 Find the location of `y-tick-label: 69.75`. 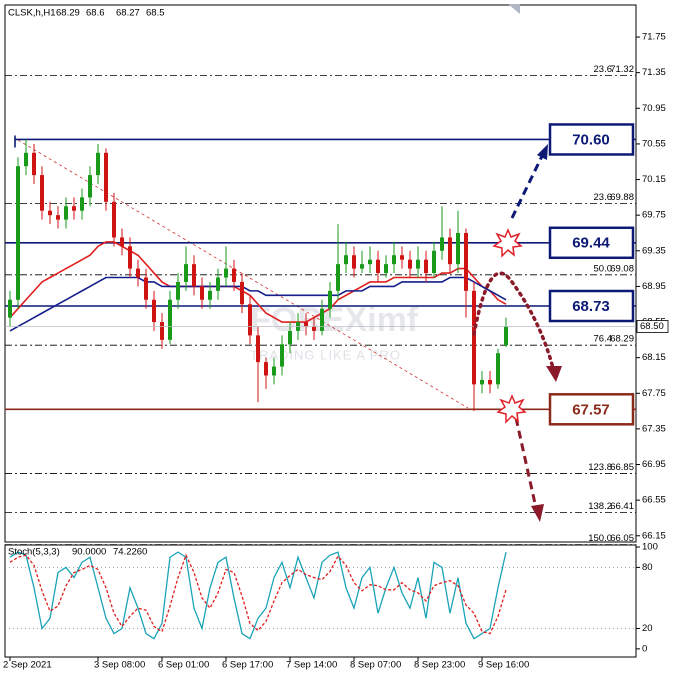

y-tick-label: 69.75 is located at coordinates (654, 215).